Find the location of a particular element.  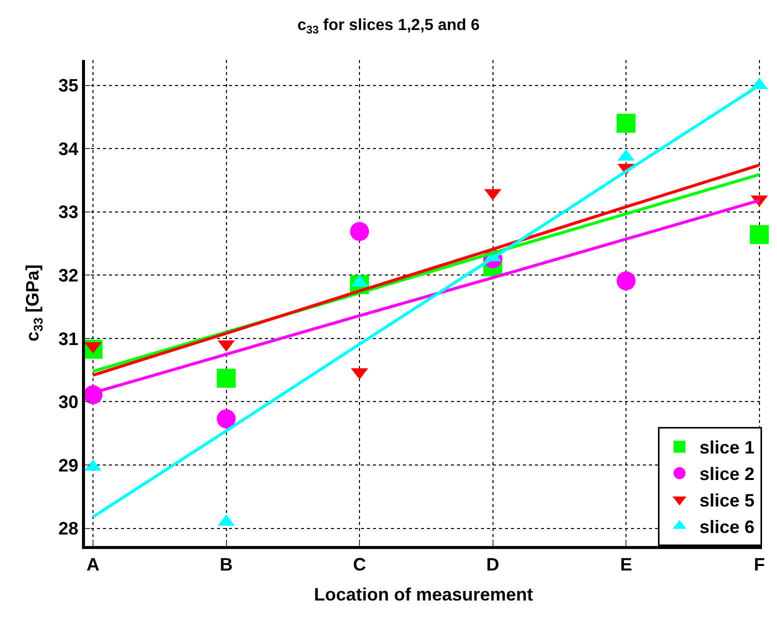

x-tick-label: E is located at coordinates (626, 564).